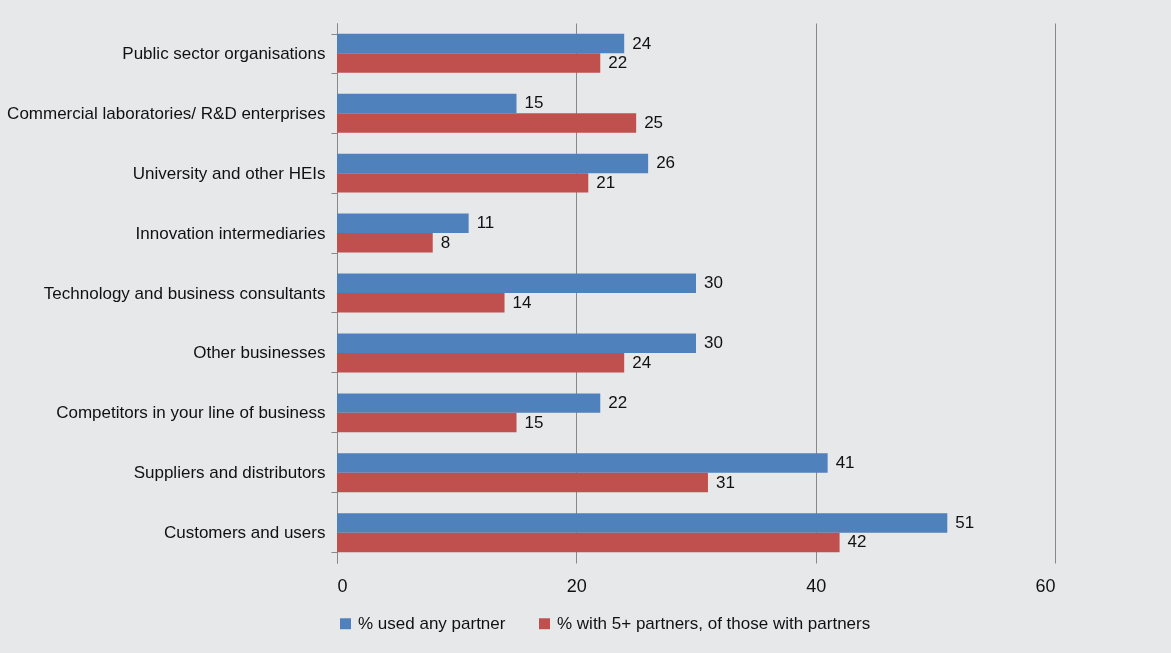 This screenshot has width=1171, height=653. Describe the element at coordinates (166, 113) in the screenshot. I see `y-tick-label: Commercial laboratories/ R&D enterprises` at that location.